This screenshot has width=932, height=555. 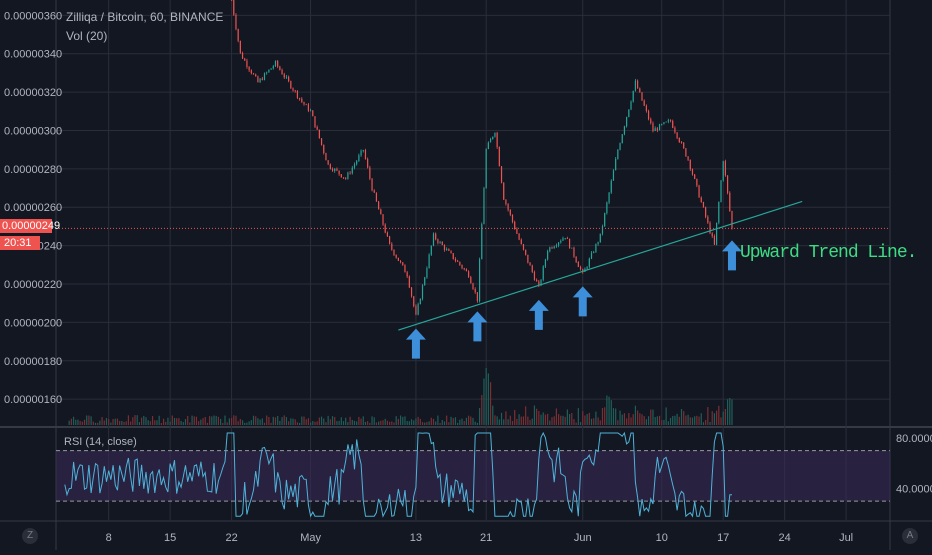 What do you see at coordinates (30, 536) in the screenshot?
I see `timezone-button: Z` at bounding box center [30, 536].